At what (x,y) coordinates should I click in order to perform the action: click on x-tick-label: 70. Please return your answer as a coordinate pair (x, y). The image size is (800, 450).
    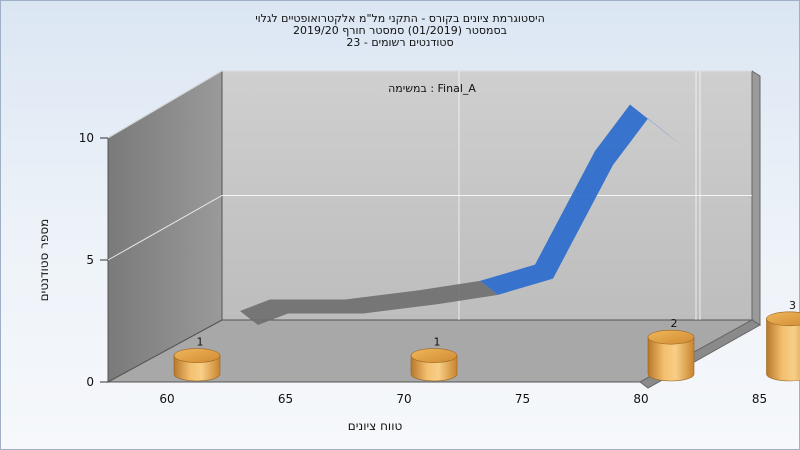
    Looking at the image, I should click on (403, 399).